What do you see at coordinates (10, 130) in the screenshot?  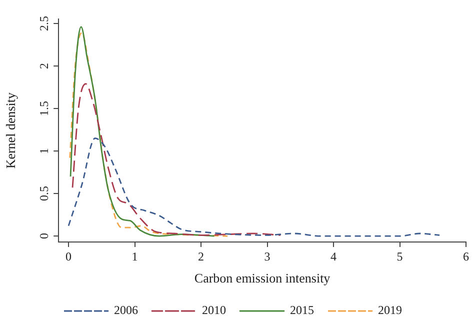 I see `y-axis-title: Kernel density` at bounding box center [10, 130].